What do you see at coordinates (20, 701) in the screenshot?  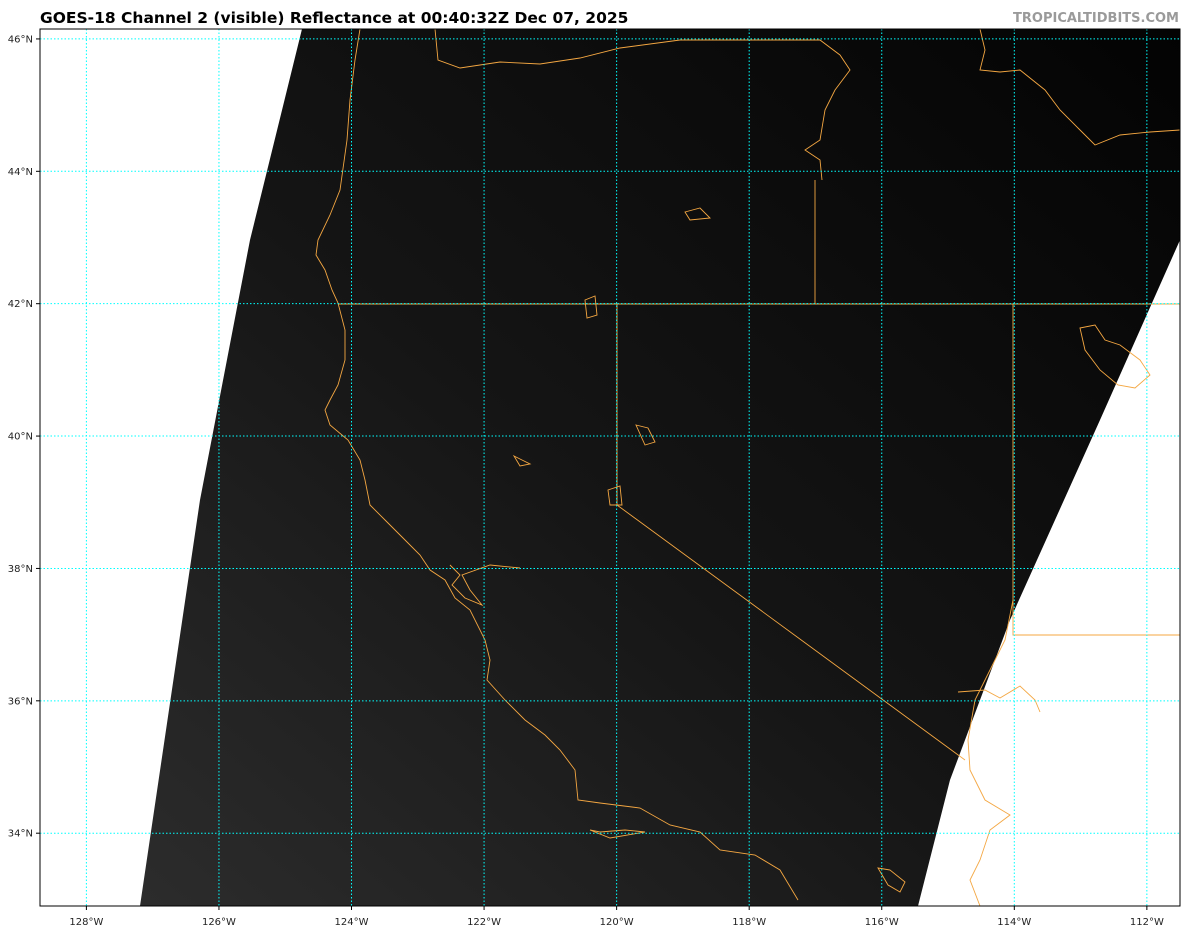 I see `lat-tick-label: 36°N` at bounding box center [20, 701].